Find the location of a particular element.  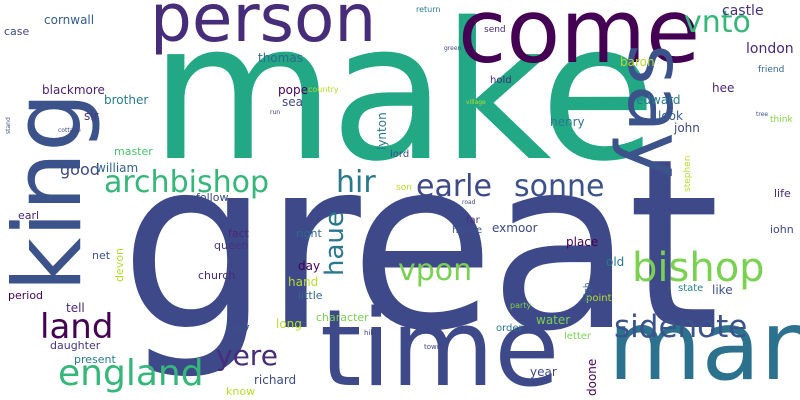

word-place: place is located at coordinates (582, 242).